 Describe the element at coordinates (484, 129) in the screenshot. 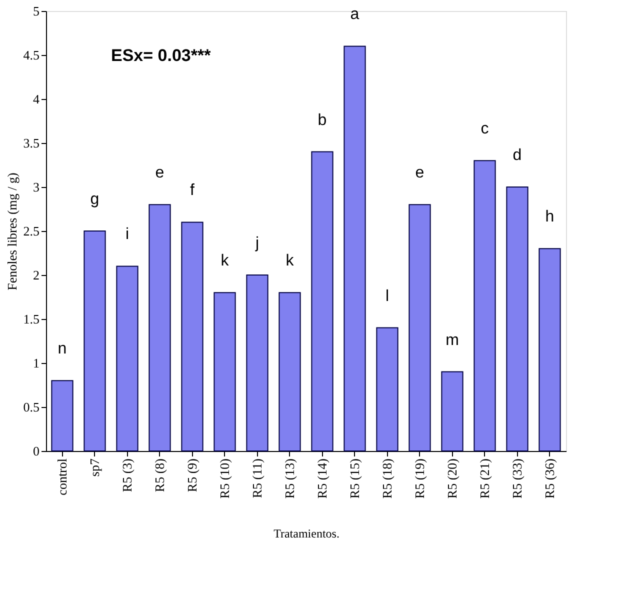

I see `annotation: c` at that location.